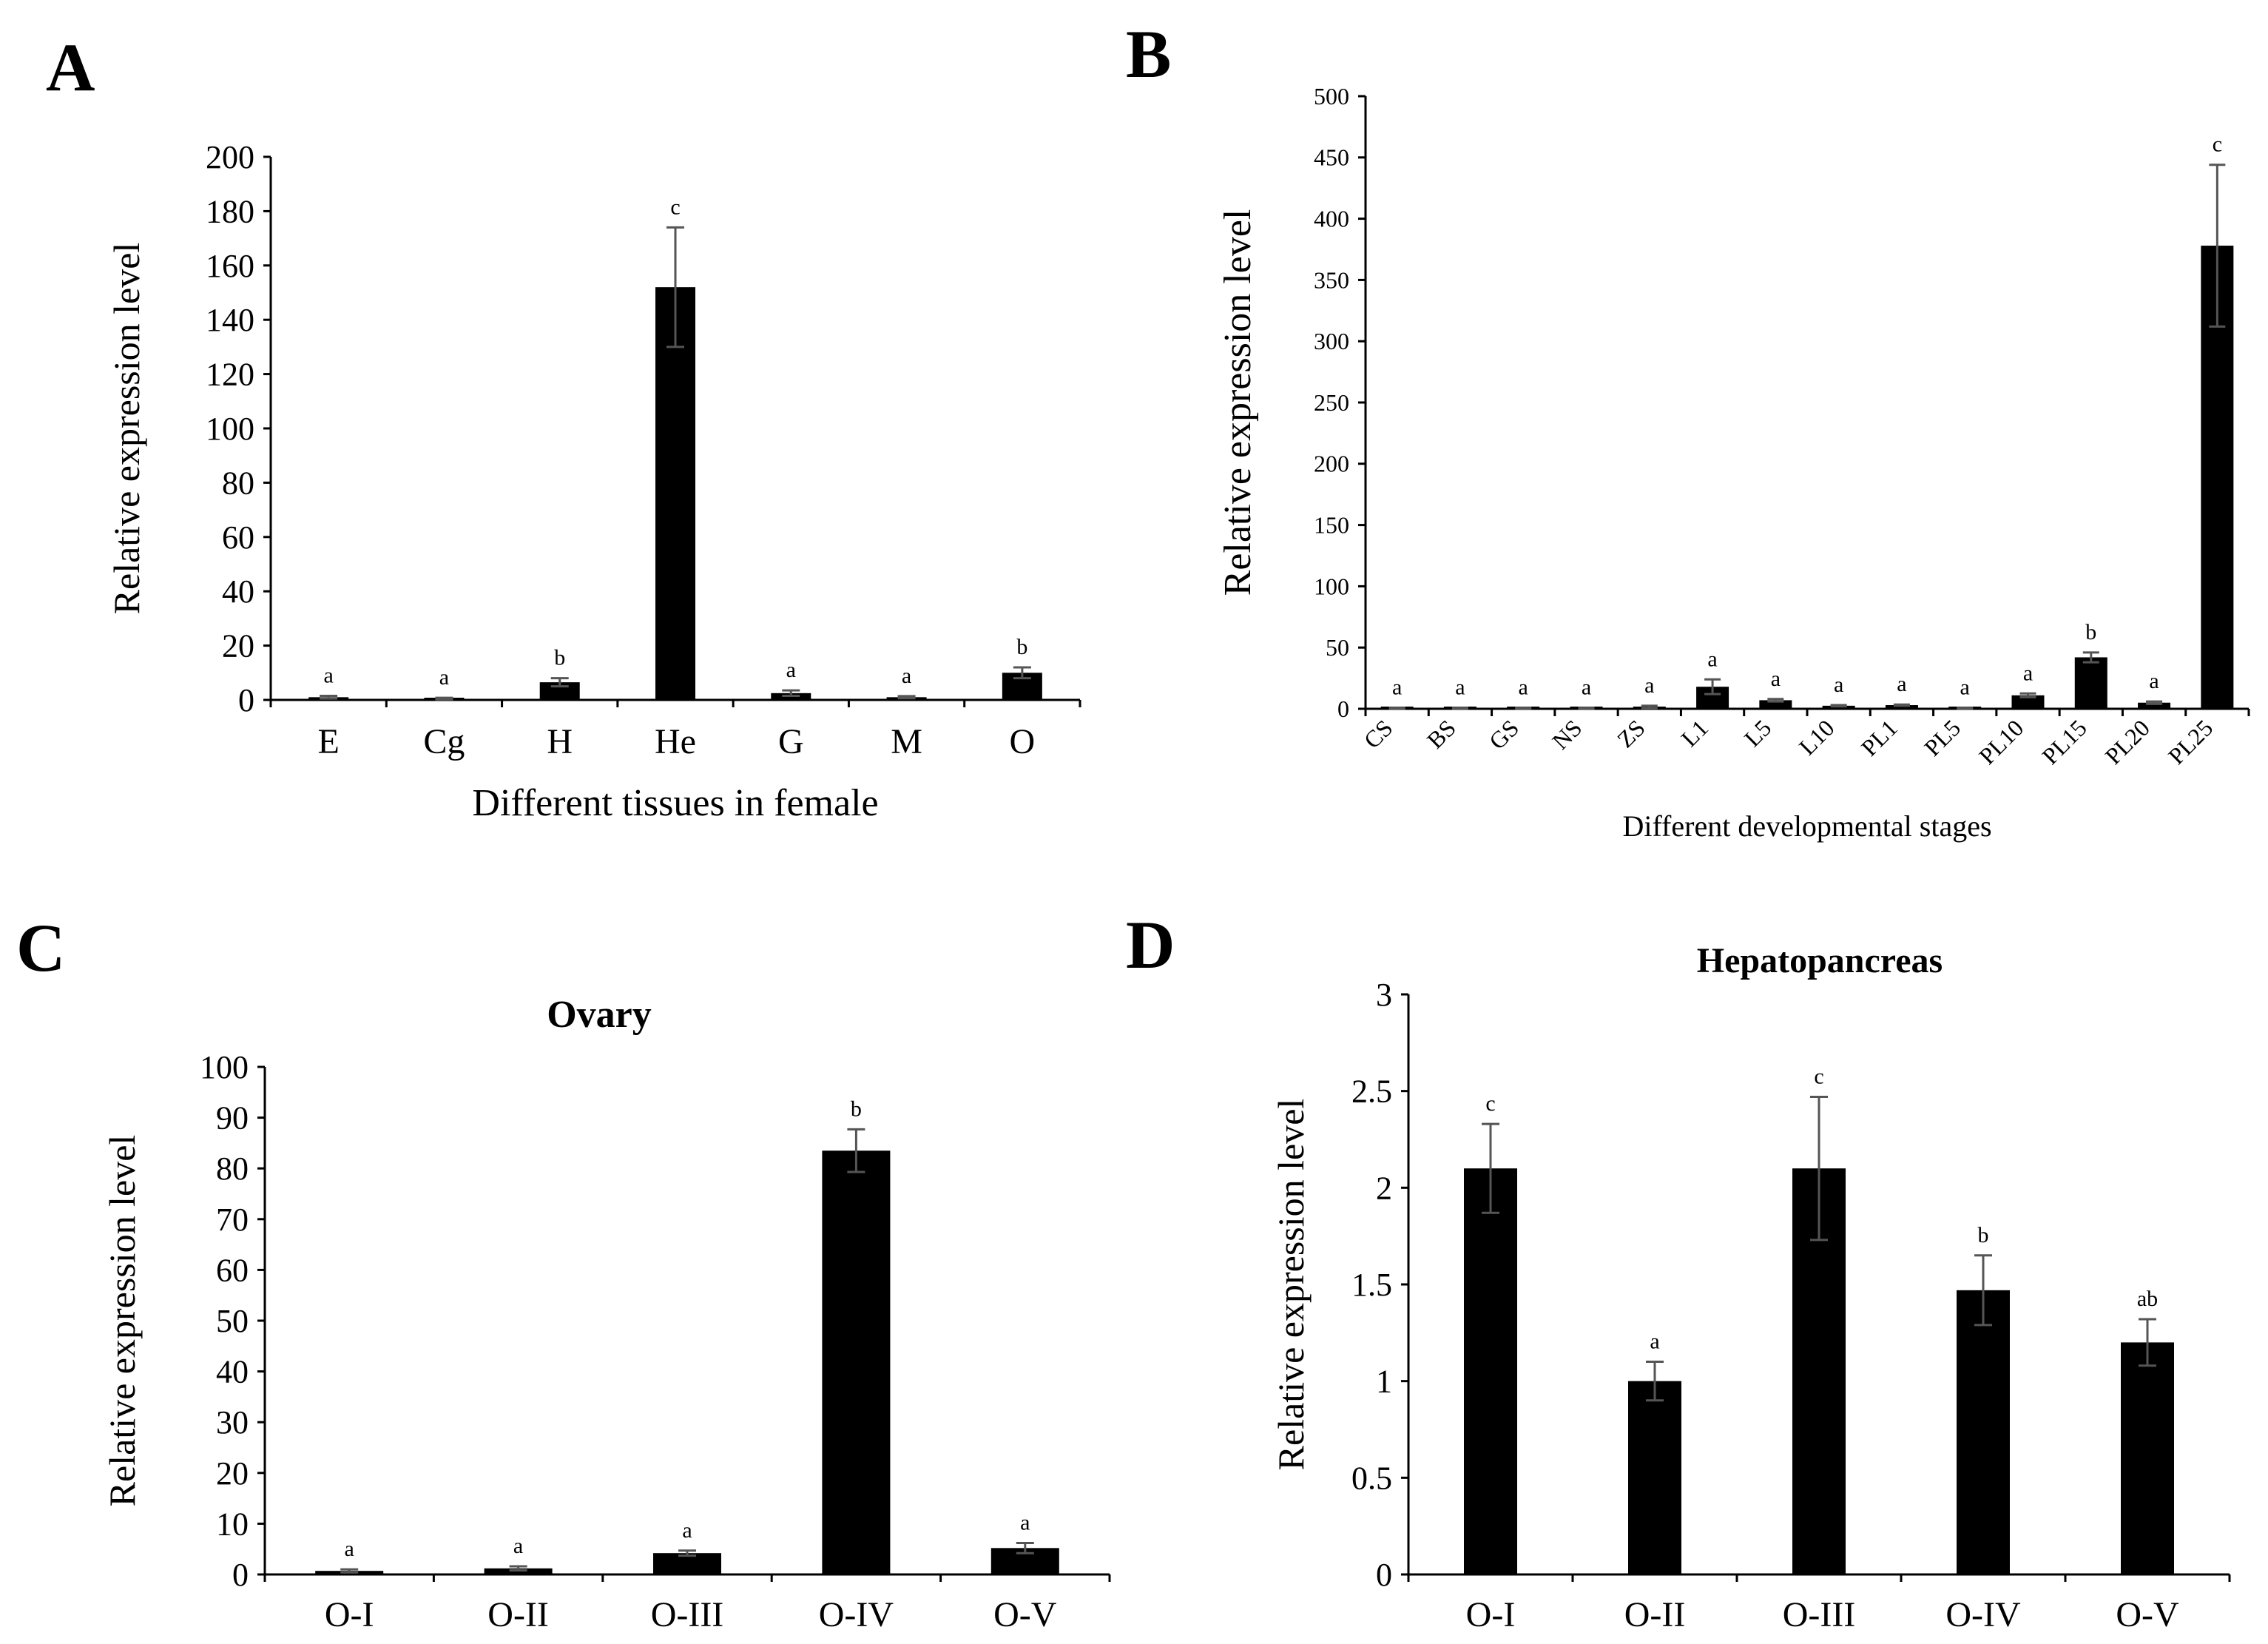 The height and width of the screenshot is (1644, 2268). I want to click on x-tick-label: PL20, so click(2127, 742).